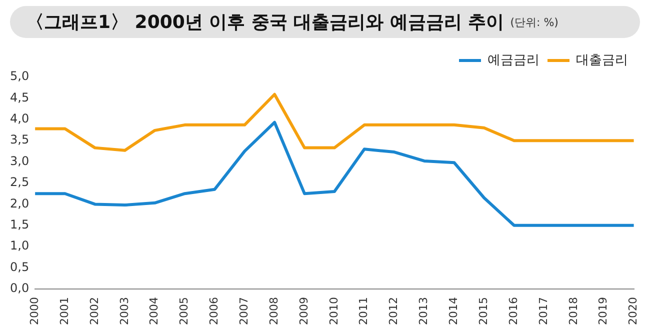 This screenshot has width=650, height=332. Describe the element at coordinates (154, 311) in the screenshot. I see `x-tick-label: 2004` at that location.